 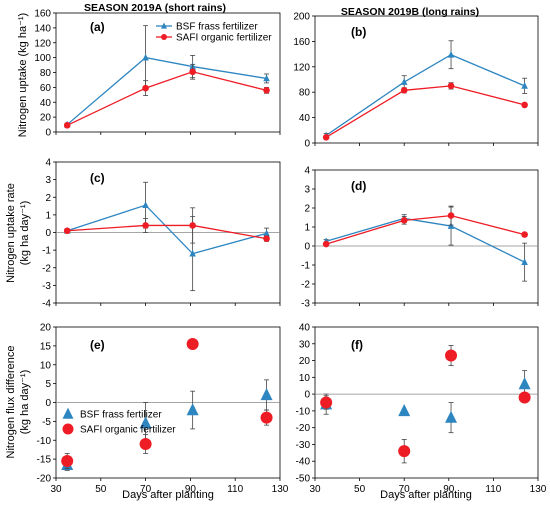 I want to click on x-tick-label: 130, so click(x=280, y=489).